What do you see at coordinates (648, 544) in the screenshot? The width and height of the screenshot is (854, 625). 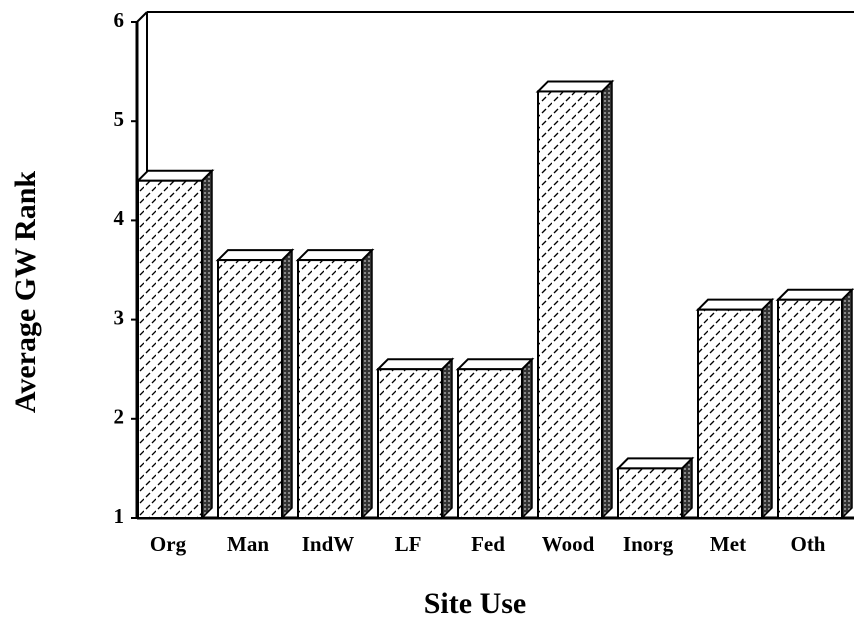 I see `x-tick-label: Inorg` at bounding box center [648, 544].